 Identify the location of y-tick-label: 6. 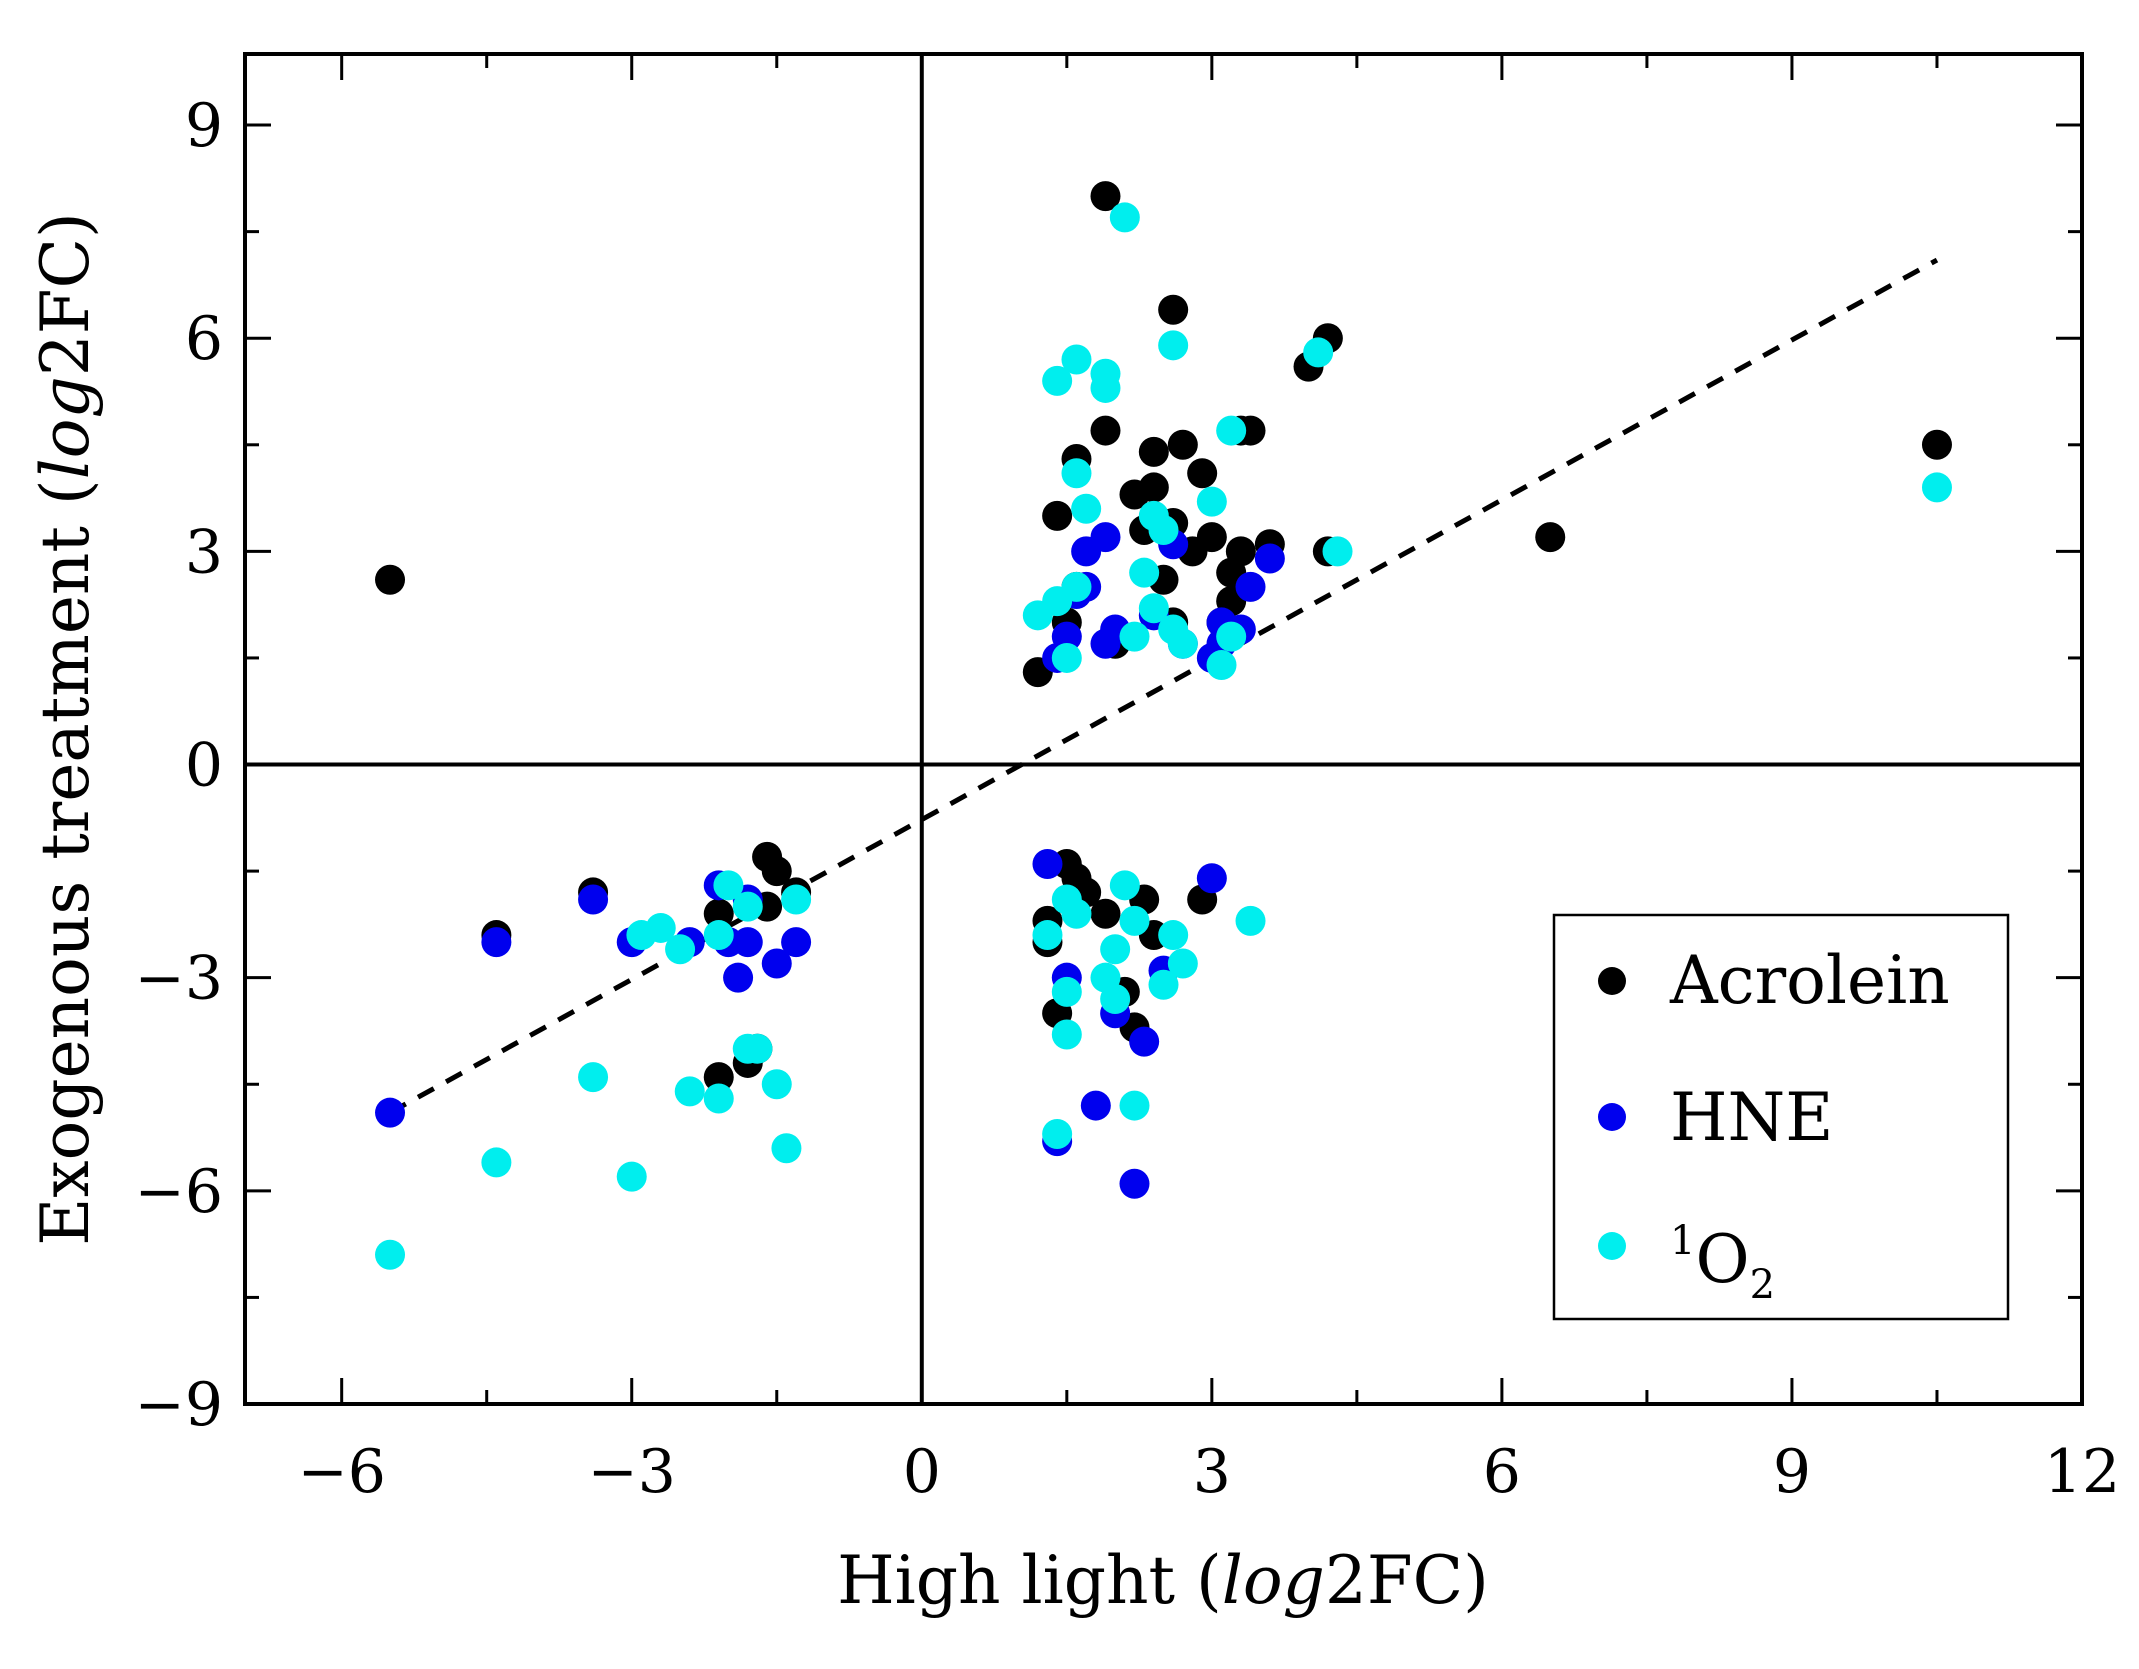
(204, 339).